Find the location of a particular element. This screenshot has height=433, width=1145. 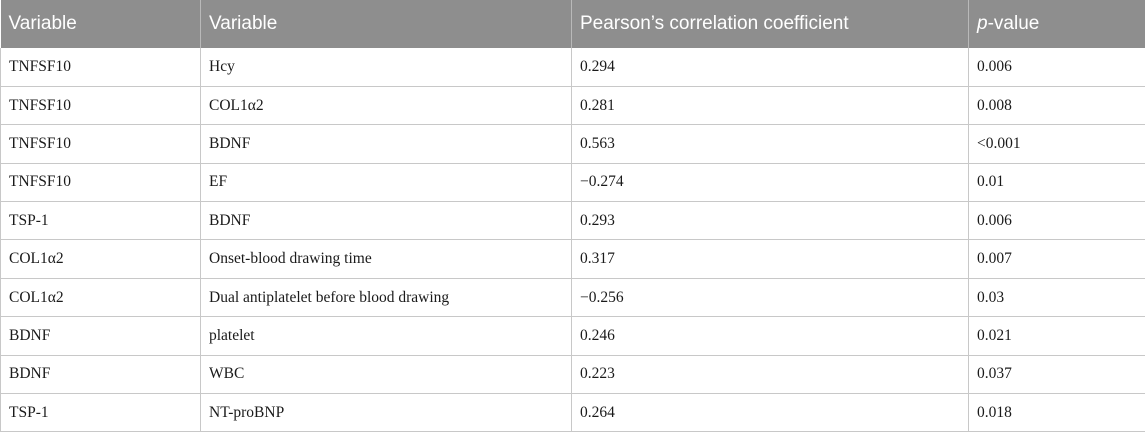

header-pearson-coefficient: Pearson’s correlation coefficient is located at coordinates (770, 24).